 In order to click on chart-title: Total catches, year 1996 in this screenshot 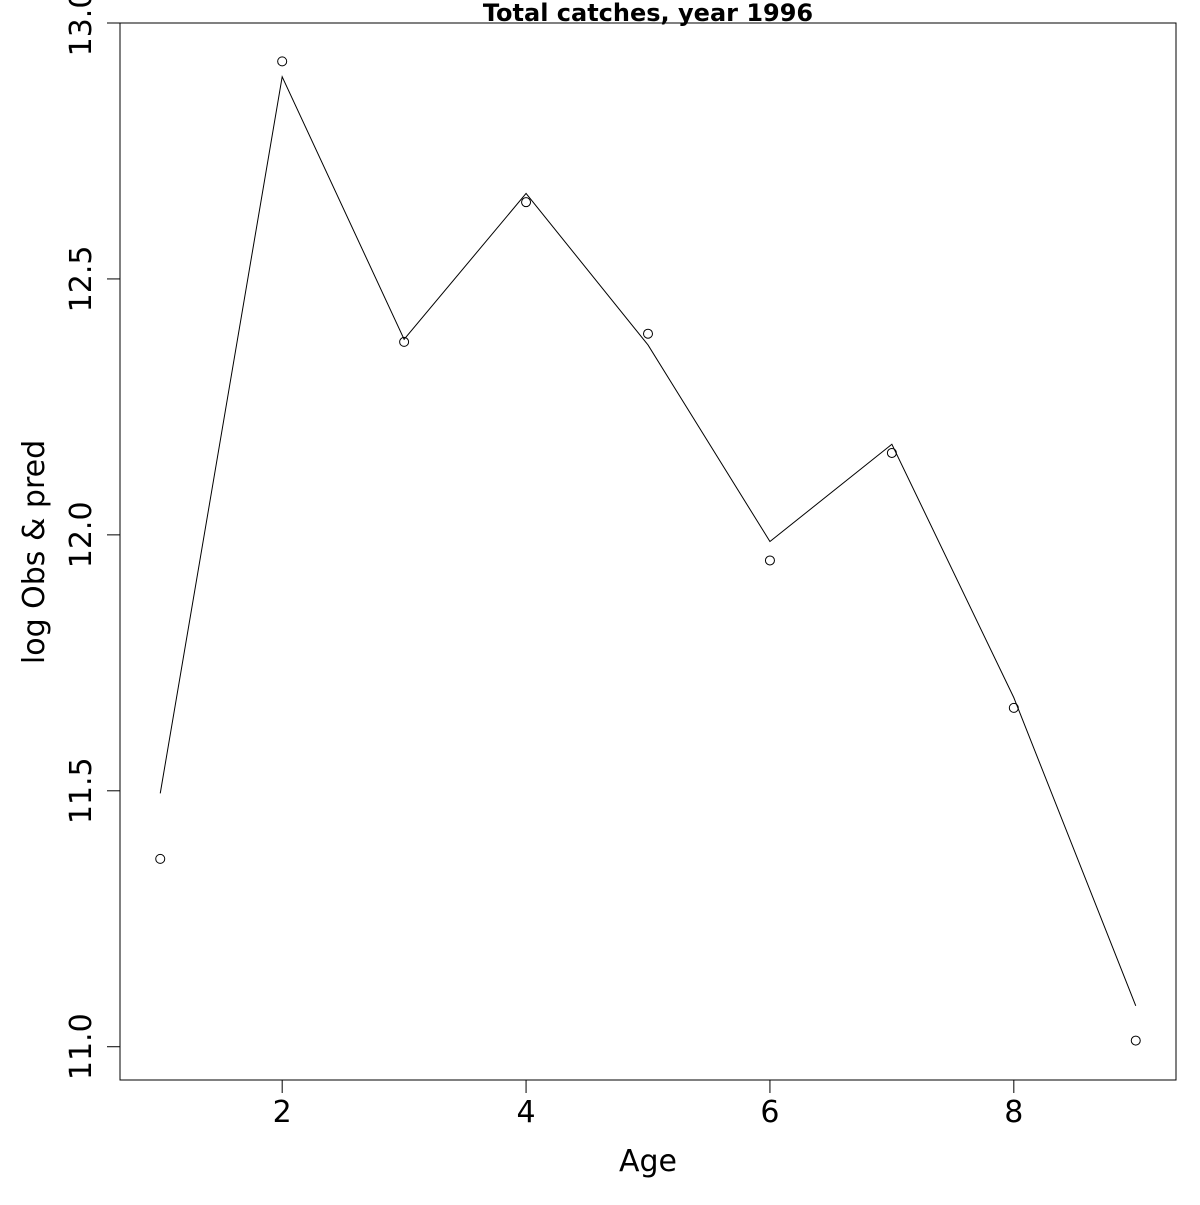, I will do `click(648, 13)`.